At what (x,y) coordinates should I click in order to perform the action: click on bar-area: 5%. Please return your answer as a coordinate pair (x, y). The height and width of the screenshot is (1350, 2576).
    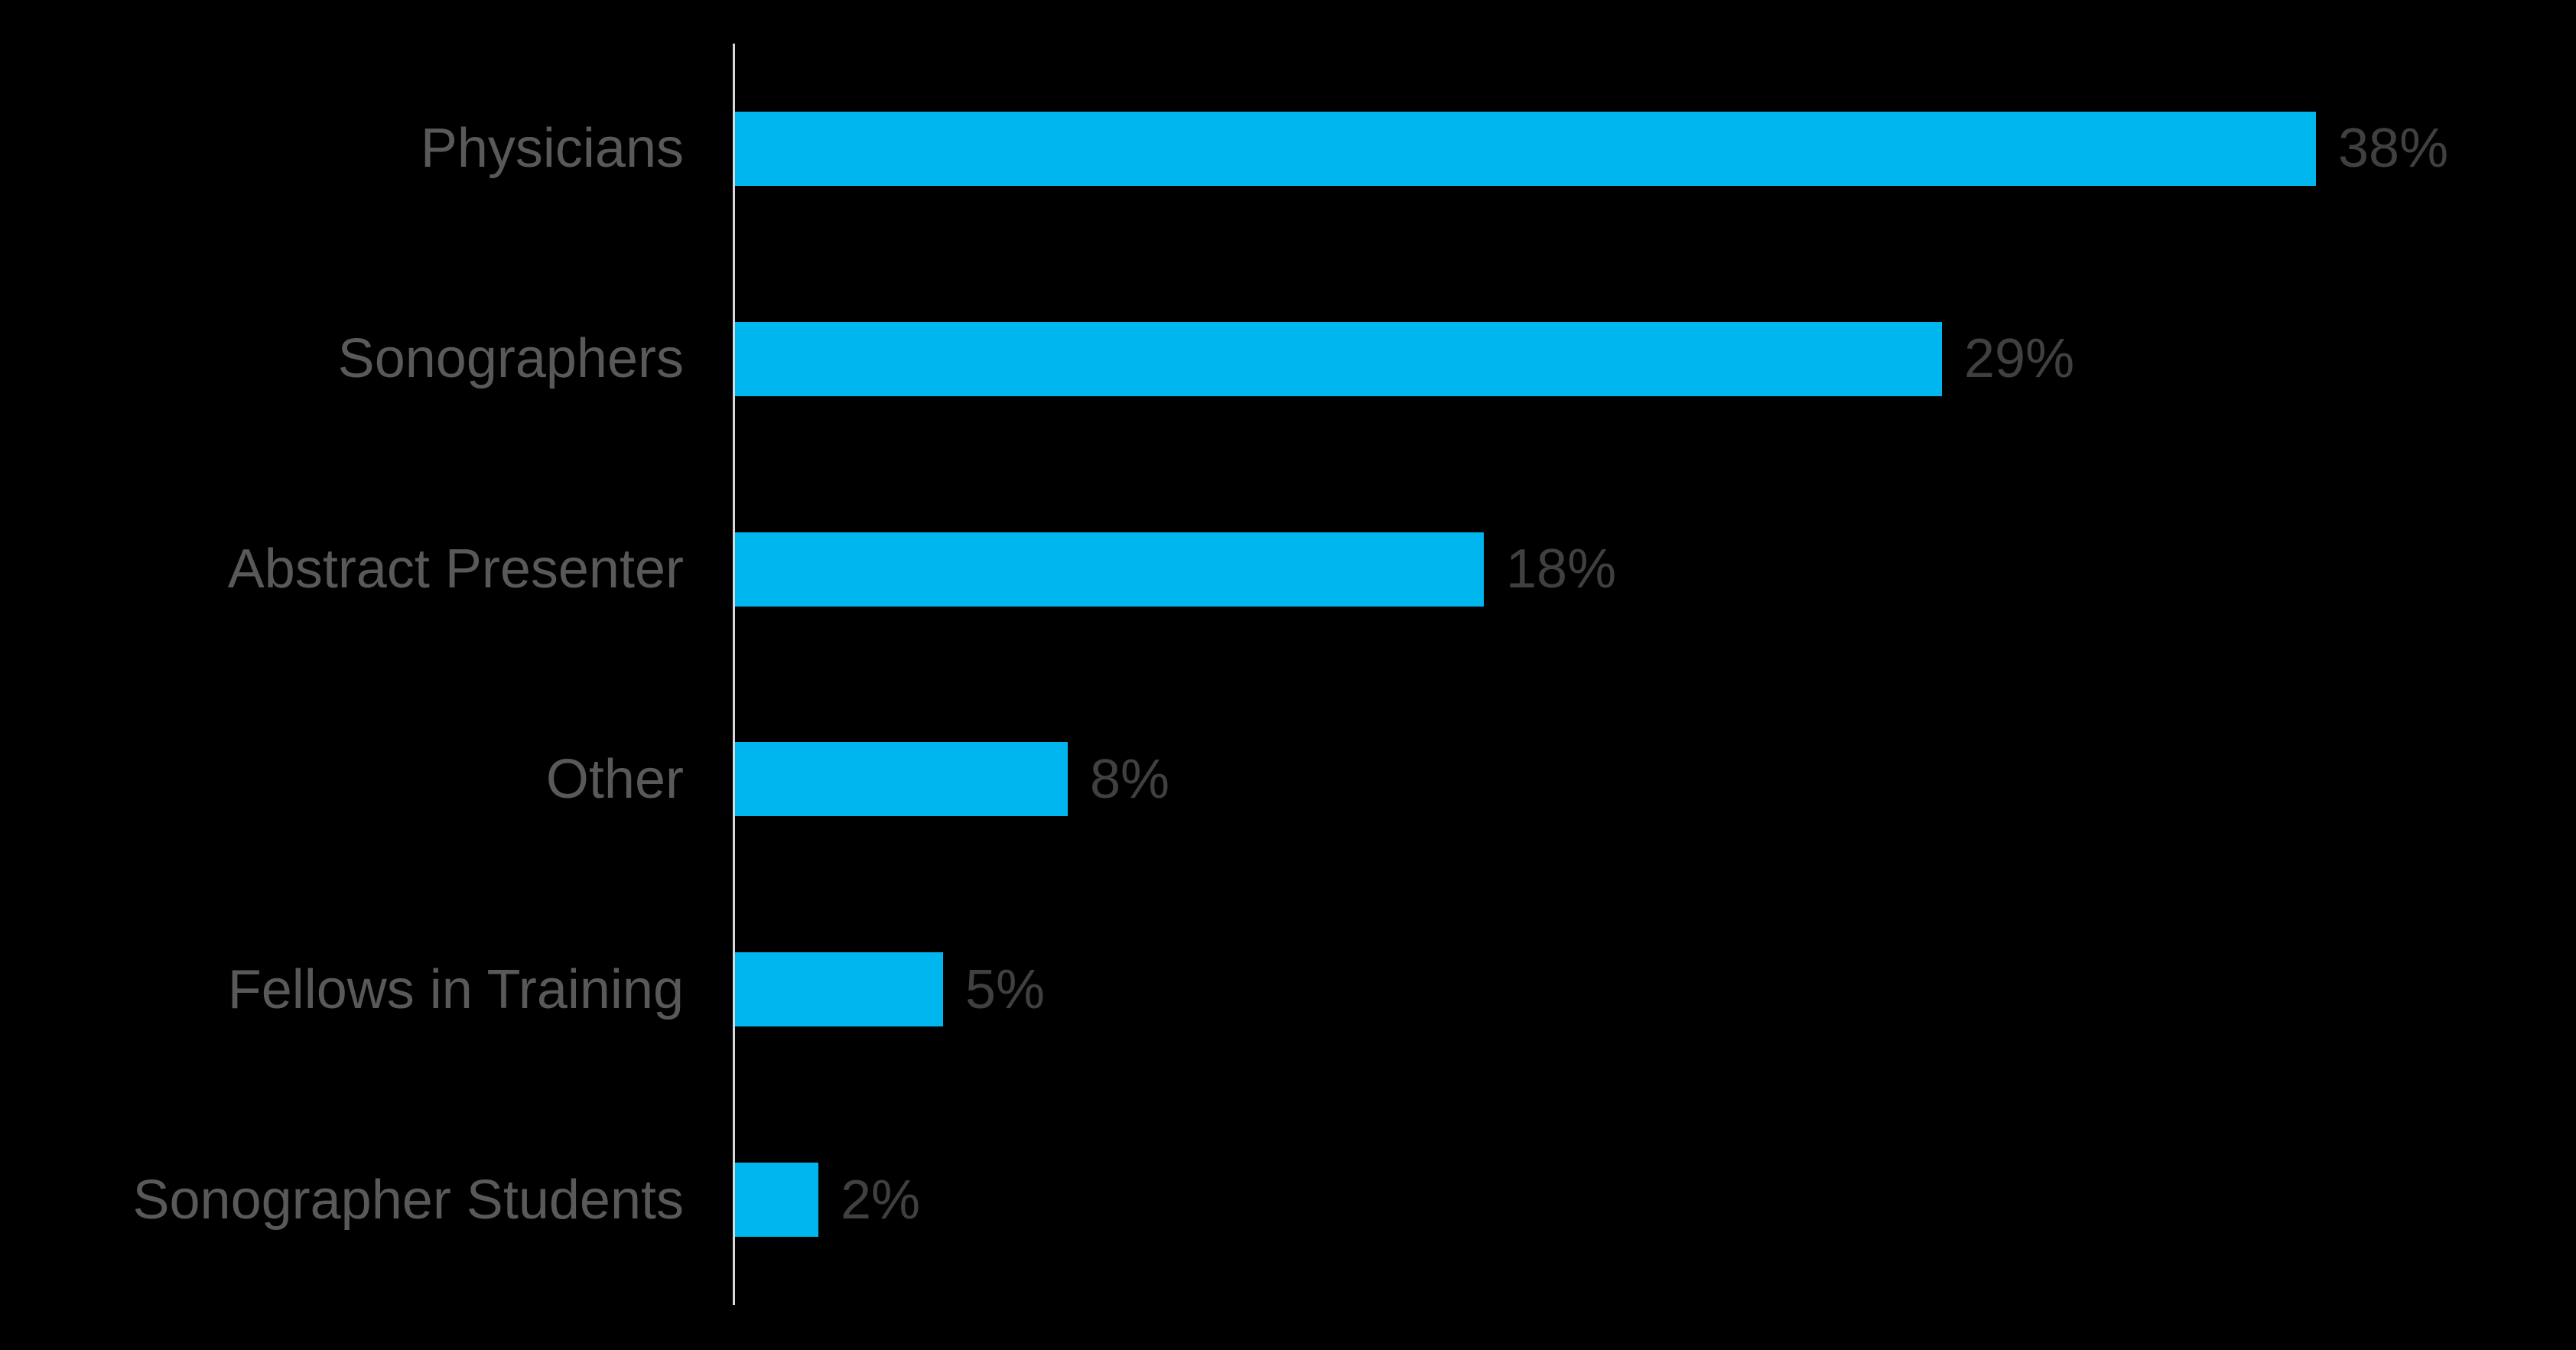
    Looking at the image, I should click on (1655, 989).